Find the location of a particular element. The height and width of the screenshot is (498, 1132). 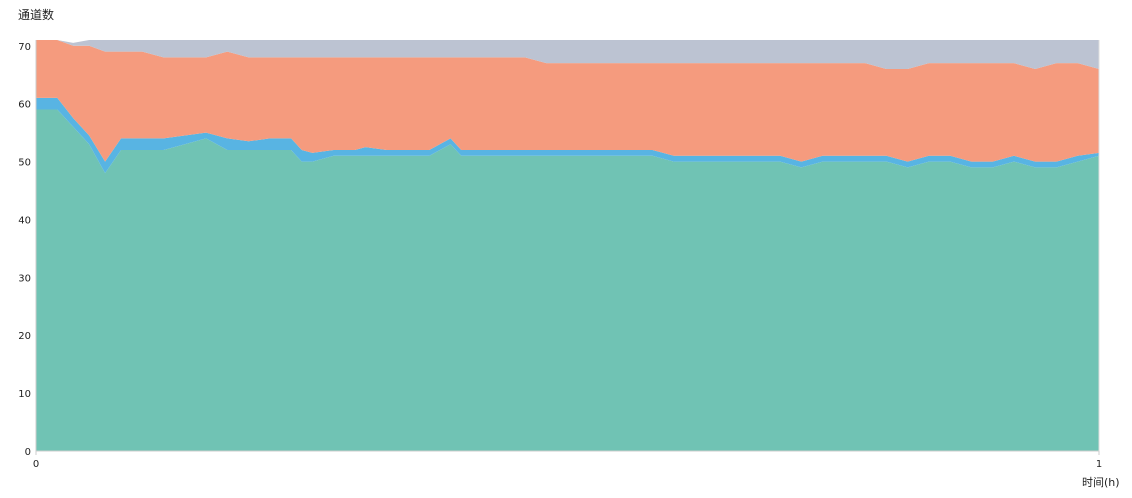

y-axis-label: 通道数 is located at coordinates (36, 15).